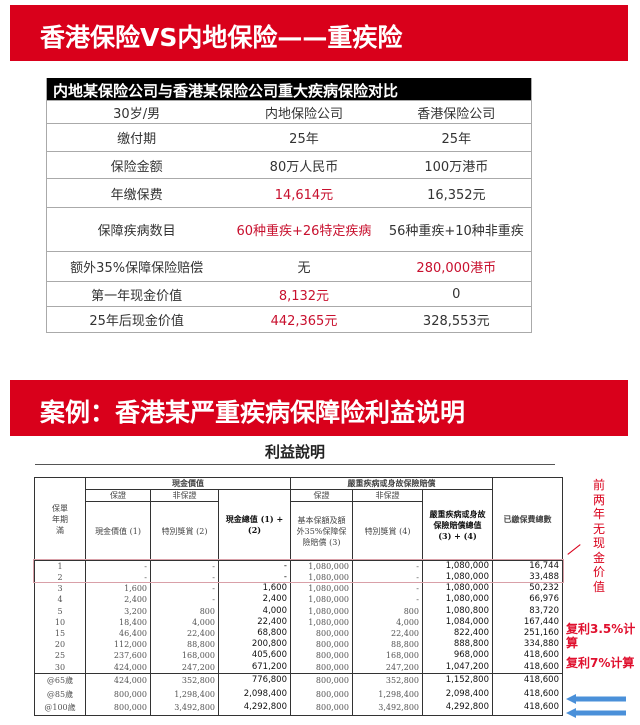 This screenshot has height=725, width=640. Describe the element at coordinates (137, 139) in the screenshot. I see `cell-label: 缴付期` at that location.